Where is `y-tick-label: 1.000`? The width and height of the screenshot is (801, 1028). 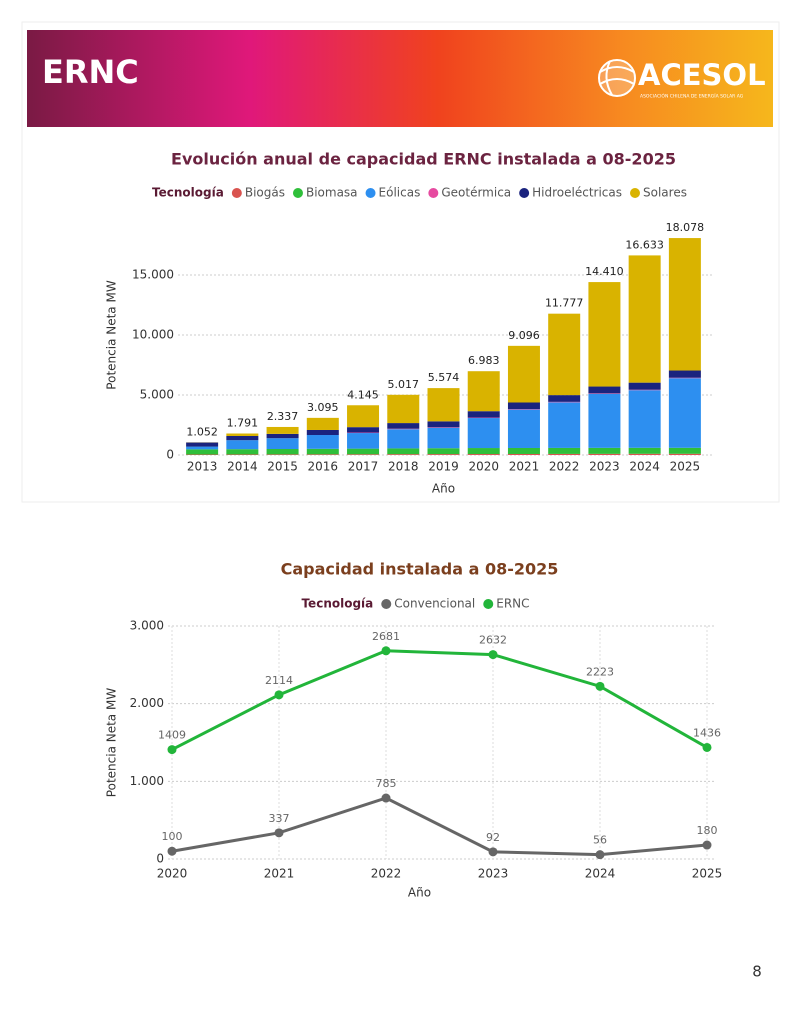 y-tick-label: 1.000 is located at coordinates (147, 781).